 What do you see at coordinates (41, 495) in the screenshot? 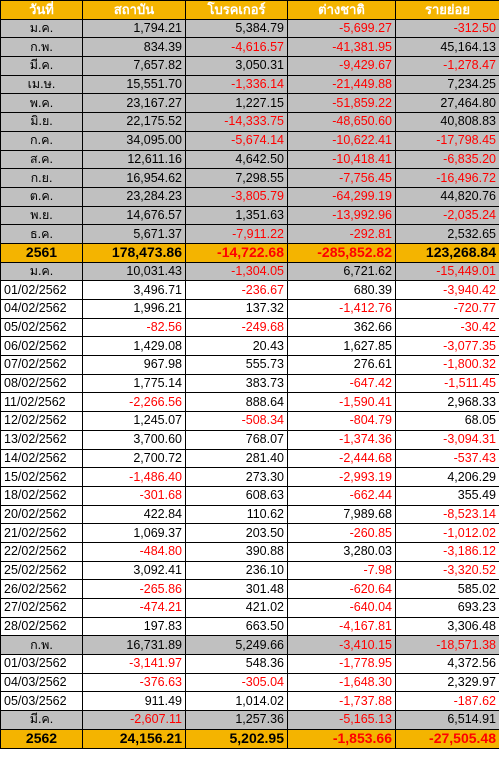
I see `row-label: 18/02/2562` at bounding box center [41, 495].